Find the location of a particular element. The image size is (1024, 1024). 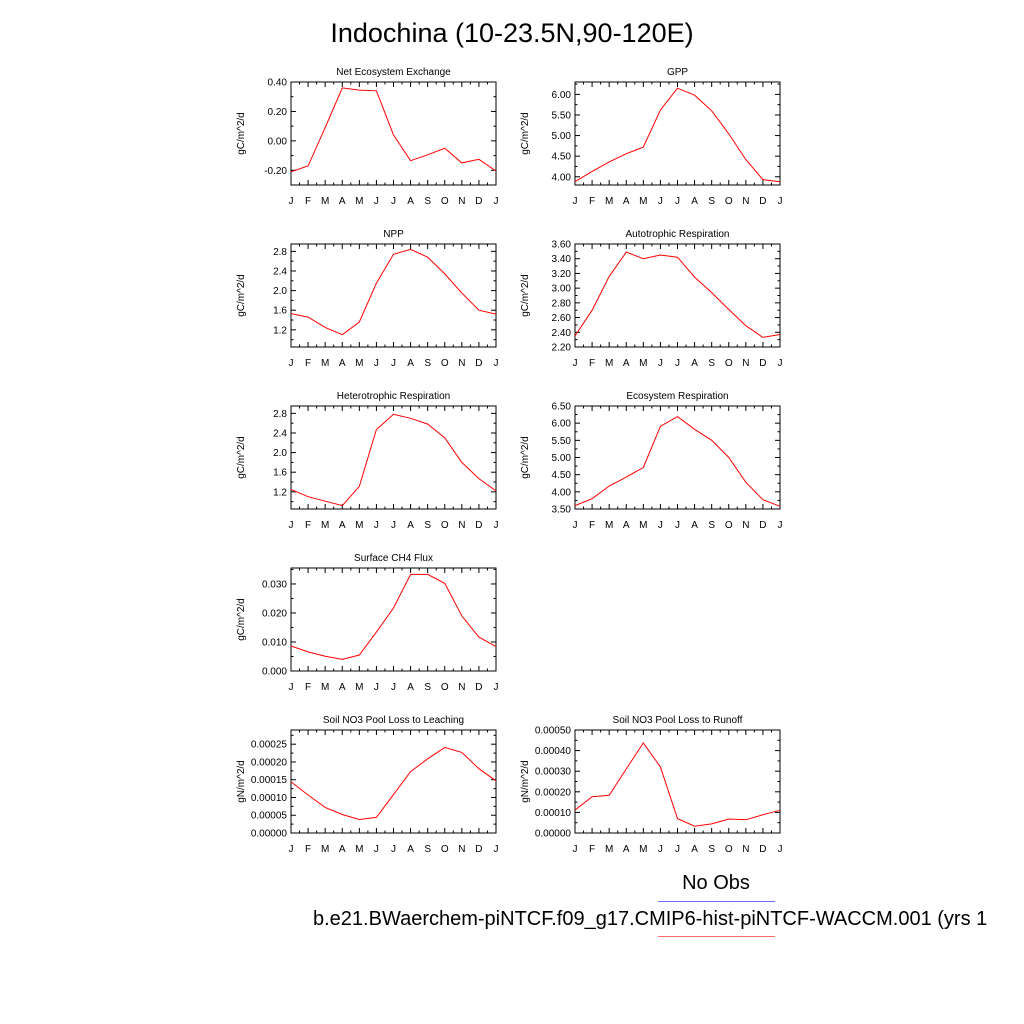

y-tick-label: 0.000 is located at coordinates (274, 672).